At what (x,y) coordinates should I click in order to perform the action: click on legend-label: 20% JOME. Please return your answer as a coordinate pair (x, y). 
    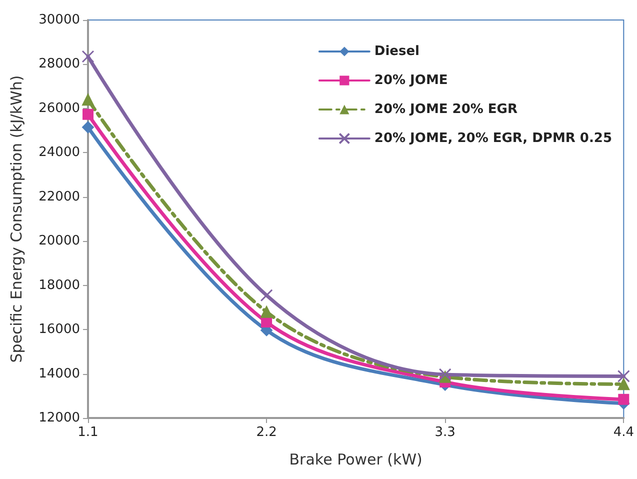
    Looking at the image, I should click on (411, 80).